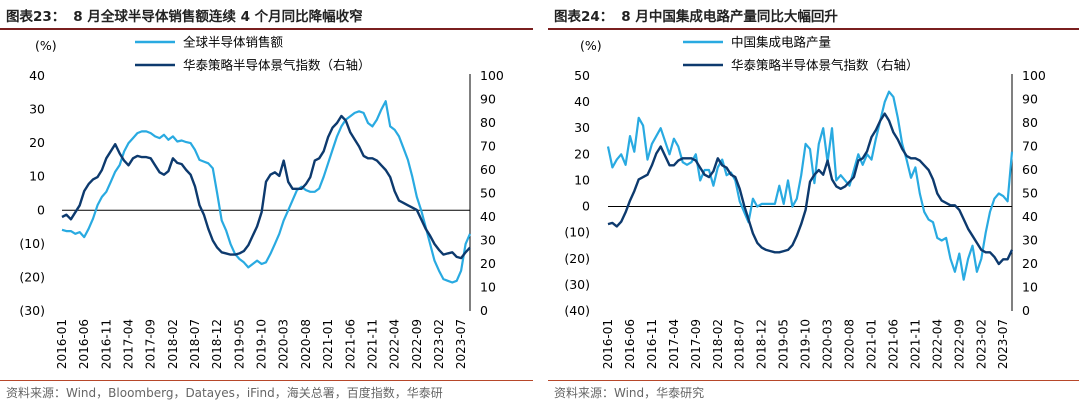  What do you see at coordinates (781, 42) in the screenshot?
I see `legend-label: 中国集成电路产量` at bounding box center [781, 42].